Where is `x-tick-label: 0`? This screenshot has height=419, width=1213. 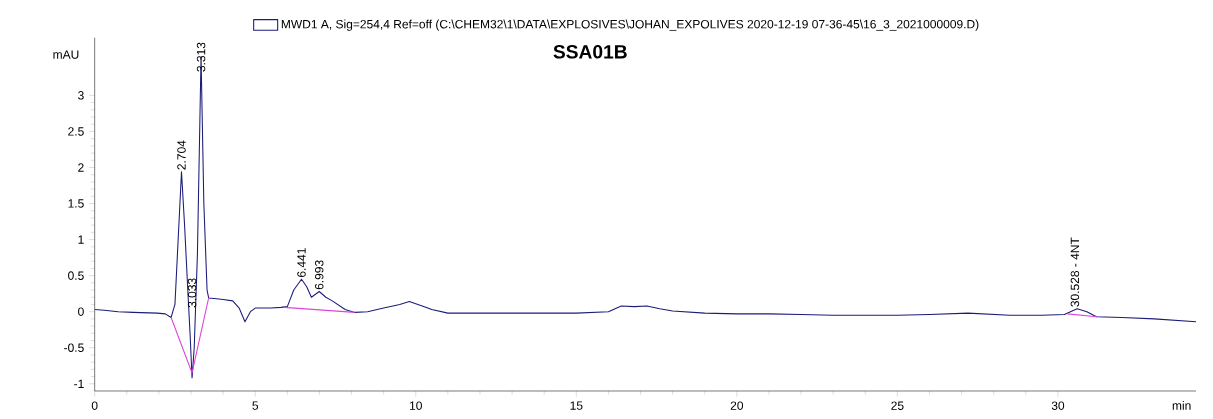 x-tick-label: 0 is located at coordinates (94, 405).